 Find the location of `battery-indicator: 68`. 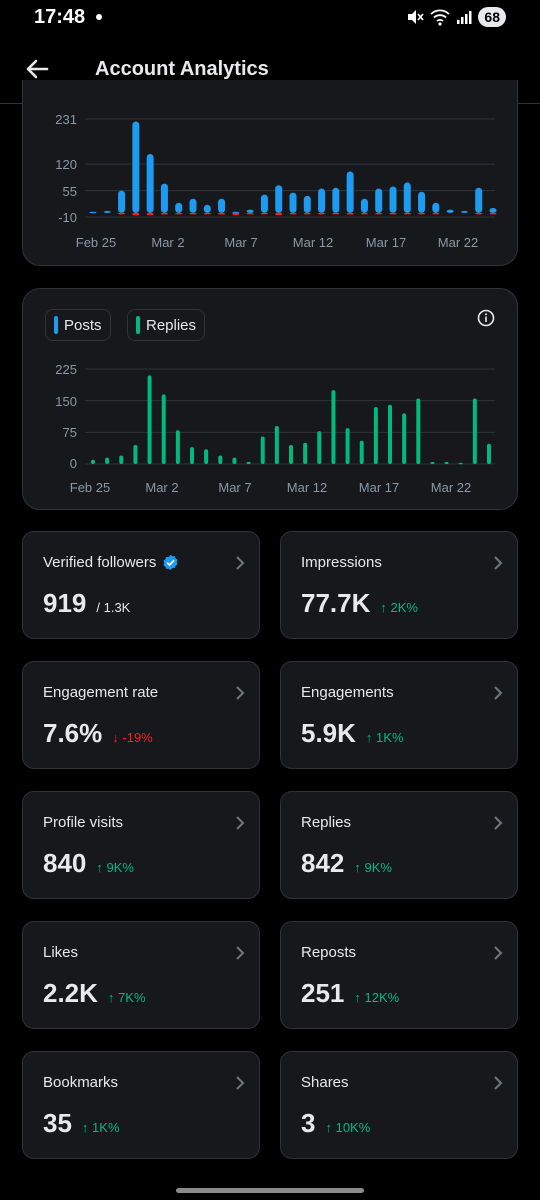

battery-indicator: 68 is located at coordinates (492, 17).